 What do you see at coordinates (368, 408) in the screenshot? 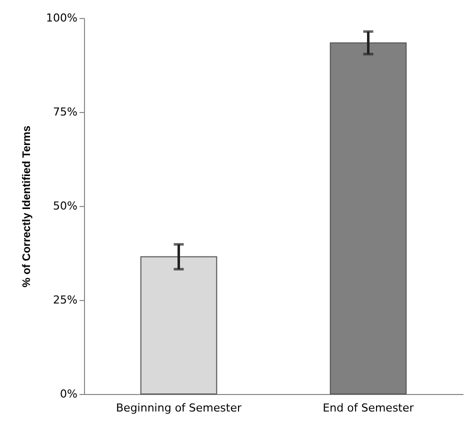
I see `x-tick-label: End of Semester` at bounding box center [368, 408].